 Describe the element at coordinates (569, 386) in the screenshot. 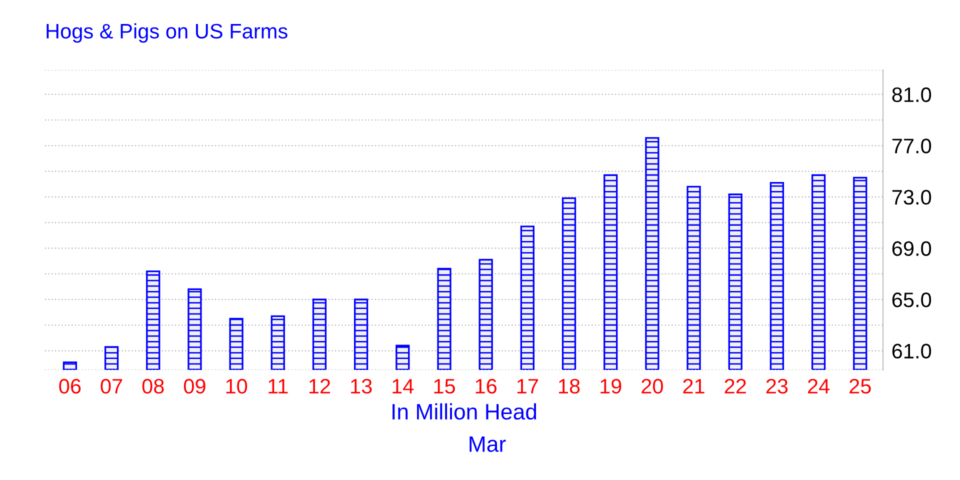

I see `x-tick-label: 18` at that location.